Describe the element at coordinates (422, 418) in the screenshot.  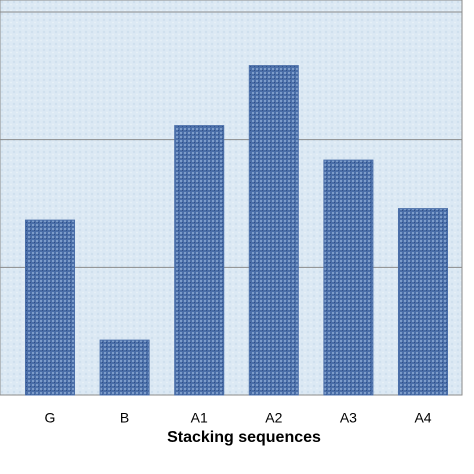
I see `x-tick-label: A4` at that location.